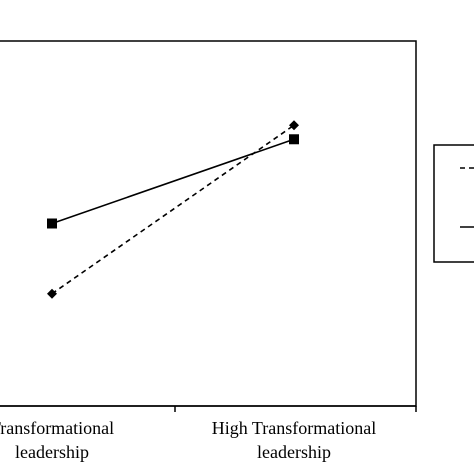 Image resolution: width=474 pixels, height=474 pixels. Describe the element at coordinates (294, 428) in the screenshot. I see `x-tick-label-1-0: High Transformational` at that location.